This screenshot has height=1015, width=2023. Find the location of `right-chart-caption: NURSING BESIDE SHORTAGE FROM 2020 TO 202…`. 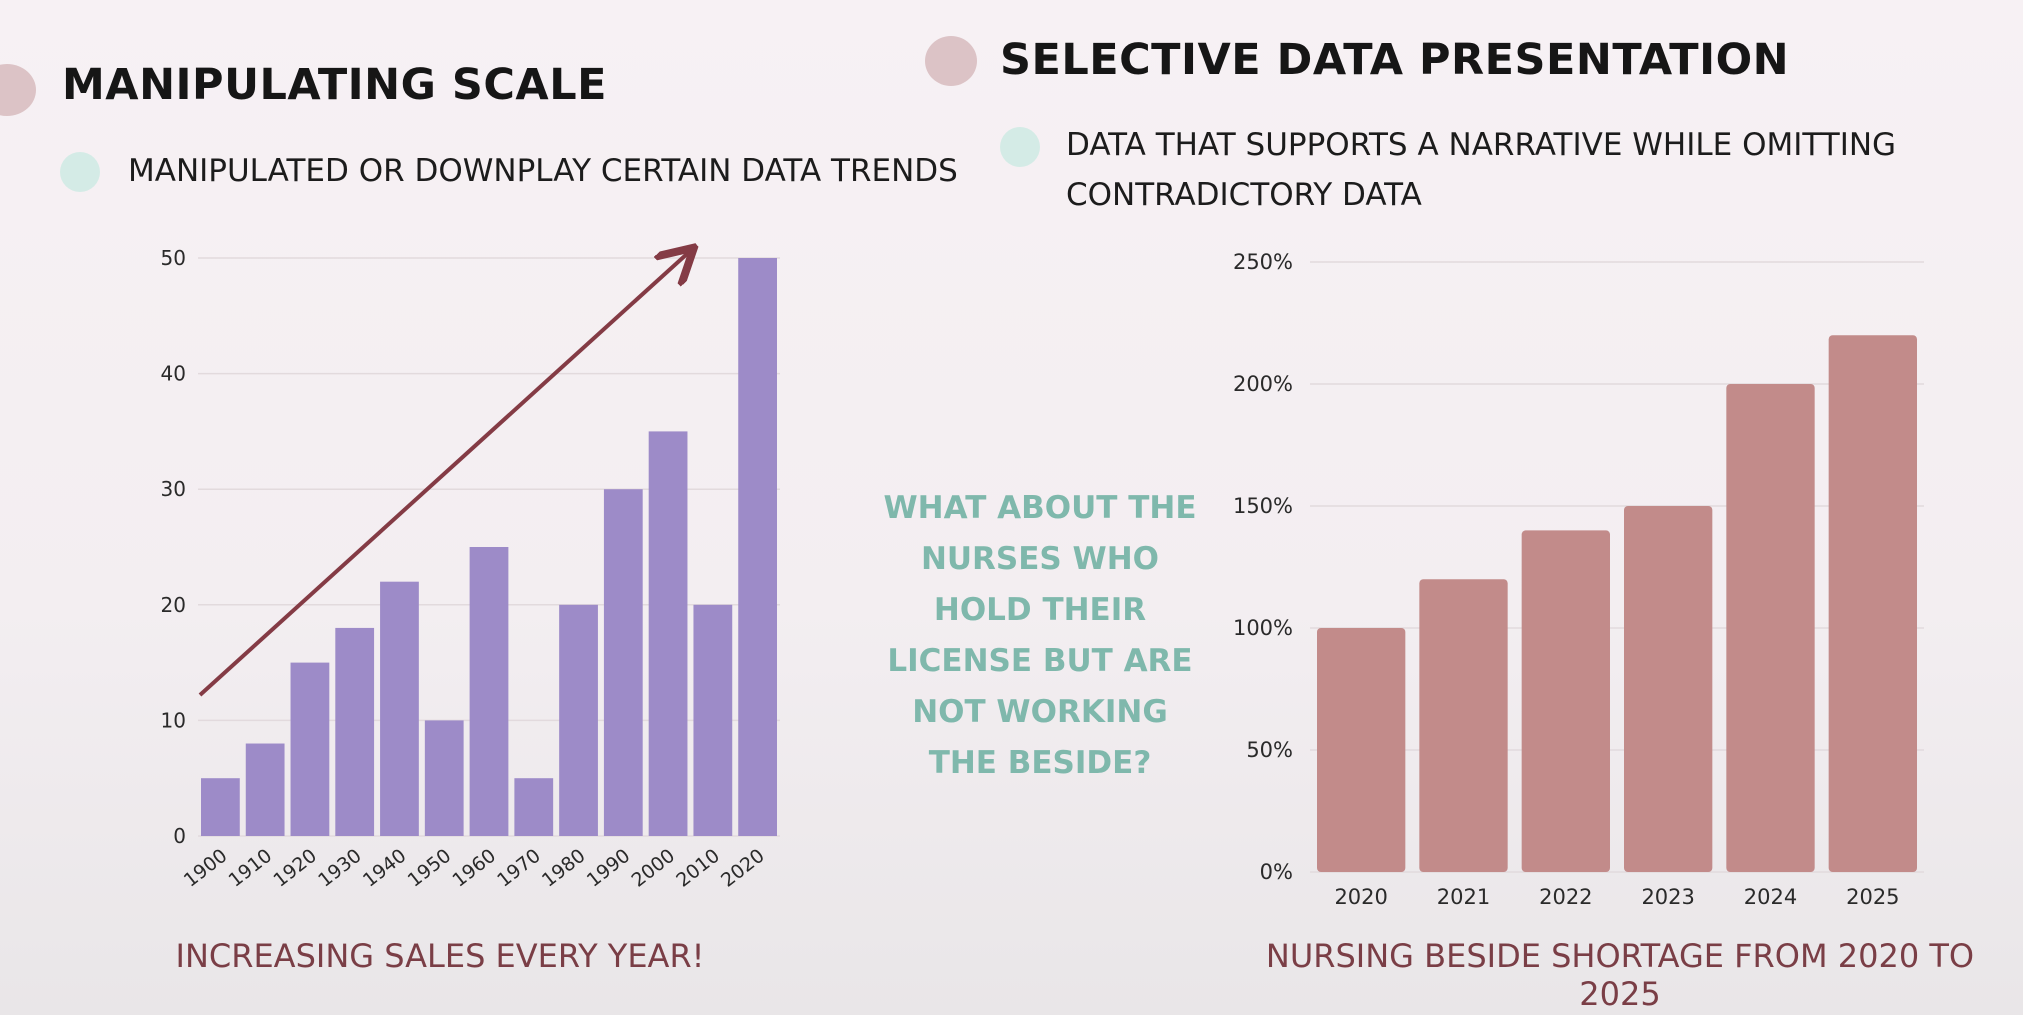

right-chart-caption: NURSING BESIDE SHORTAGE FROM 2020 TO 202… is located at coordinates (1620, 975).